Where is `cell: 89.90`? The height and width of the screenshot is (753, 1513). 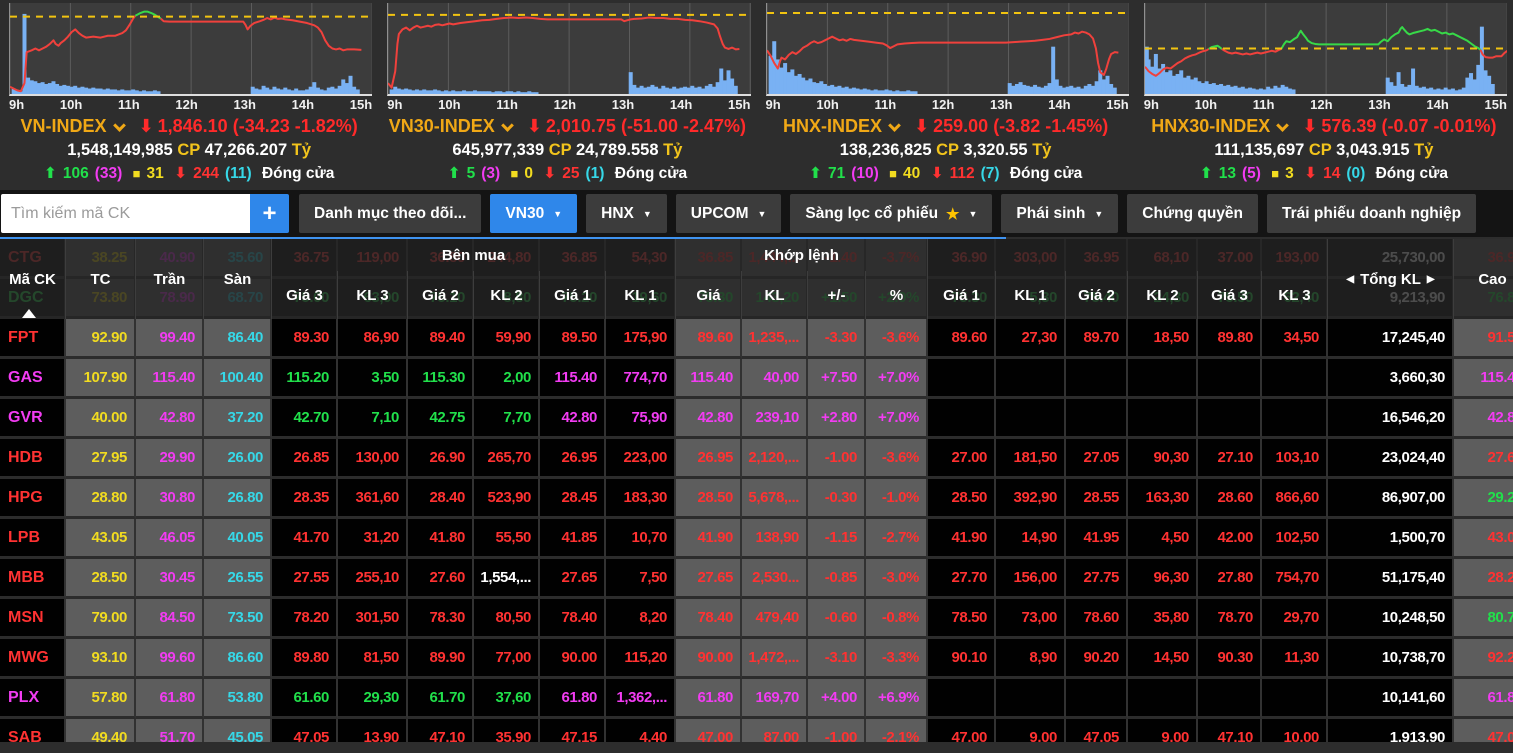
cell: 89.90 is located at coordinates (441, 659).